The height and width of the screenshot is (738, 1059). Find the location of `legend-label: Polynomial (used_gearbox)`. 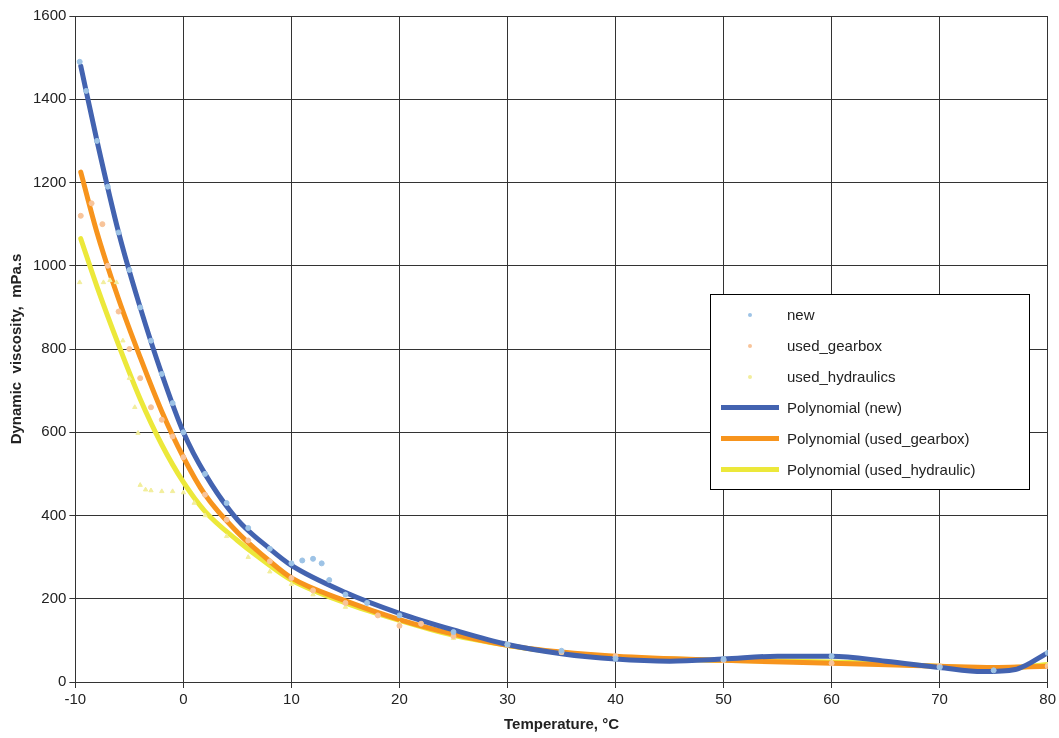

legend-label: Polynomial (used_gearbox) is located at coordinates (878, 438).